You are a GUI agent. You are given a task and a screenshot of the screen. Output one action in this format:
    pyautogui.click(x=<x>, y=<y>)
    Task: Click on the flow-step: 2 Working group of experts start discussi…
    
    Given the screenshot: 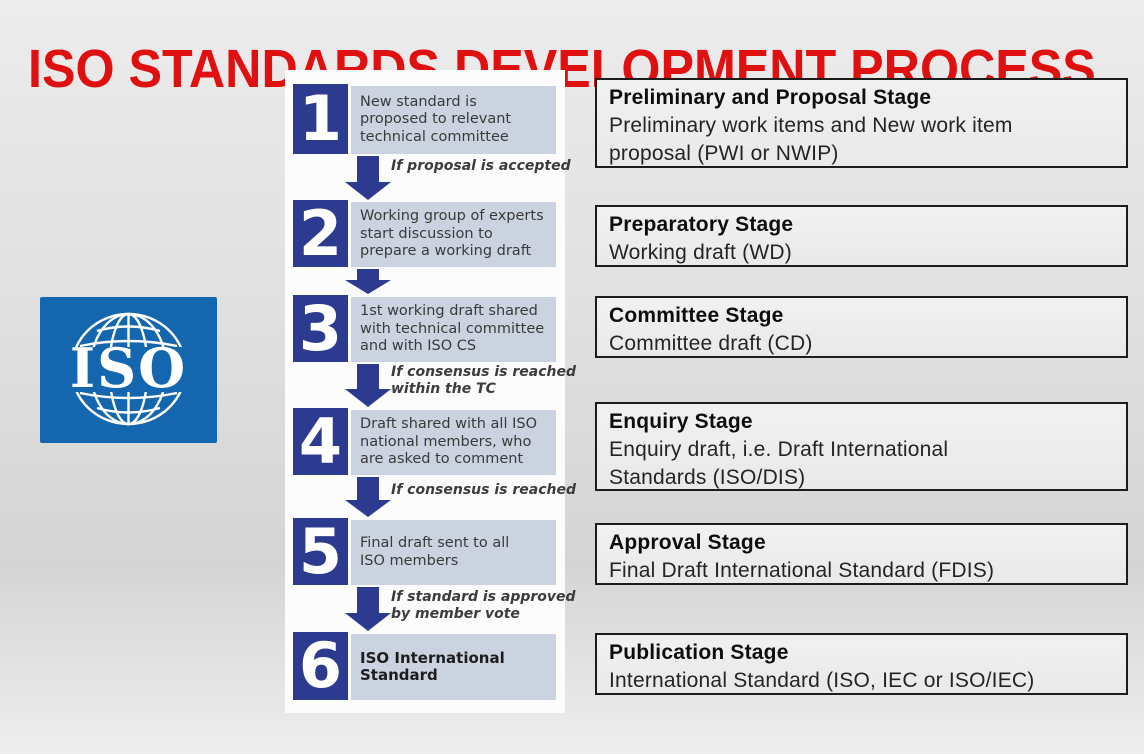 What is the action you would take?
    pyautogui.click(x=425, y=233)
    